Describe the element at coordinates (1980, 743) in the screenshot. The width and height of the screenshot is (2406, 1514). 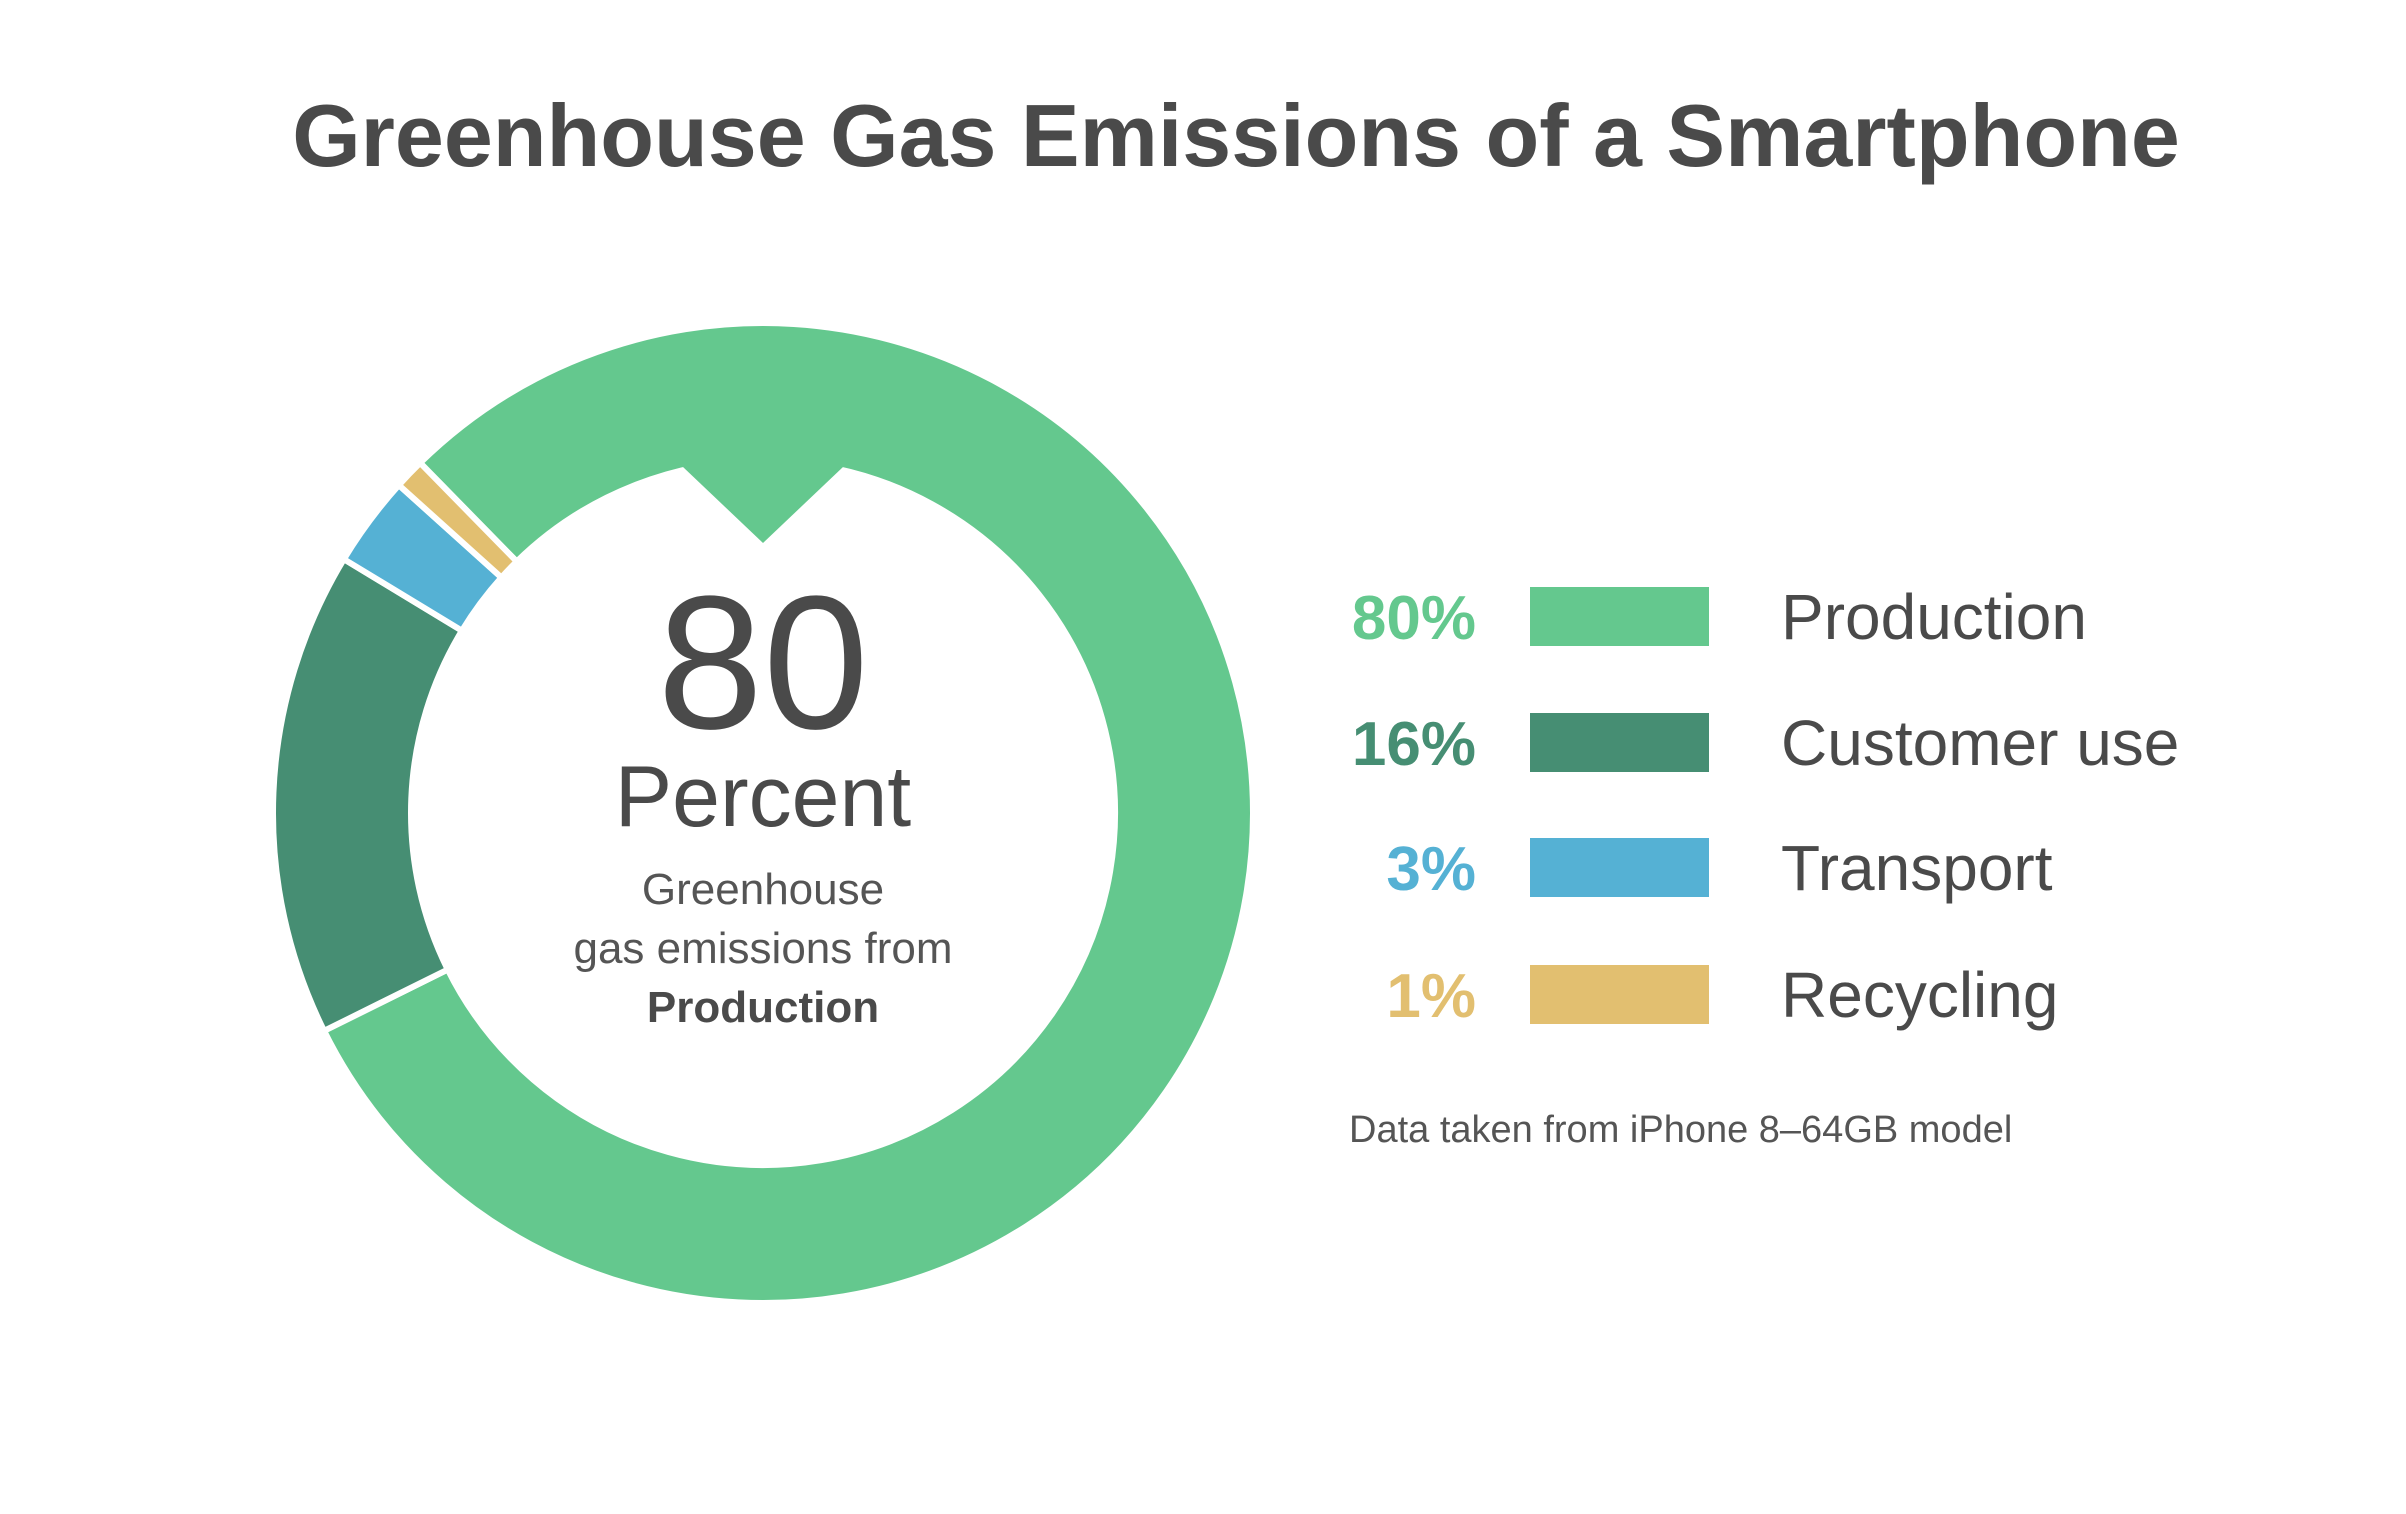
I see `legend-label-customer-use: Customer use` at that location.